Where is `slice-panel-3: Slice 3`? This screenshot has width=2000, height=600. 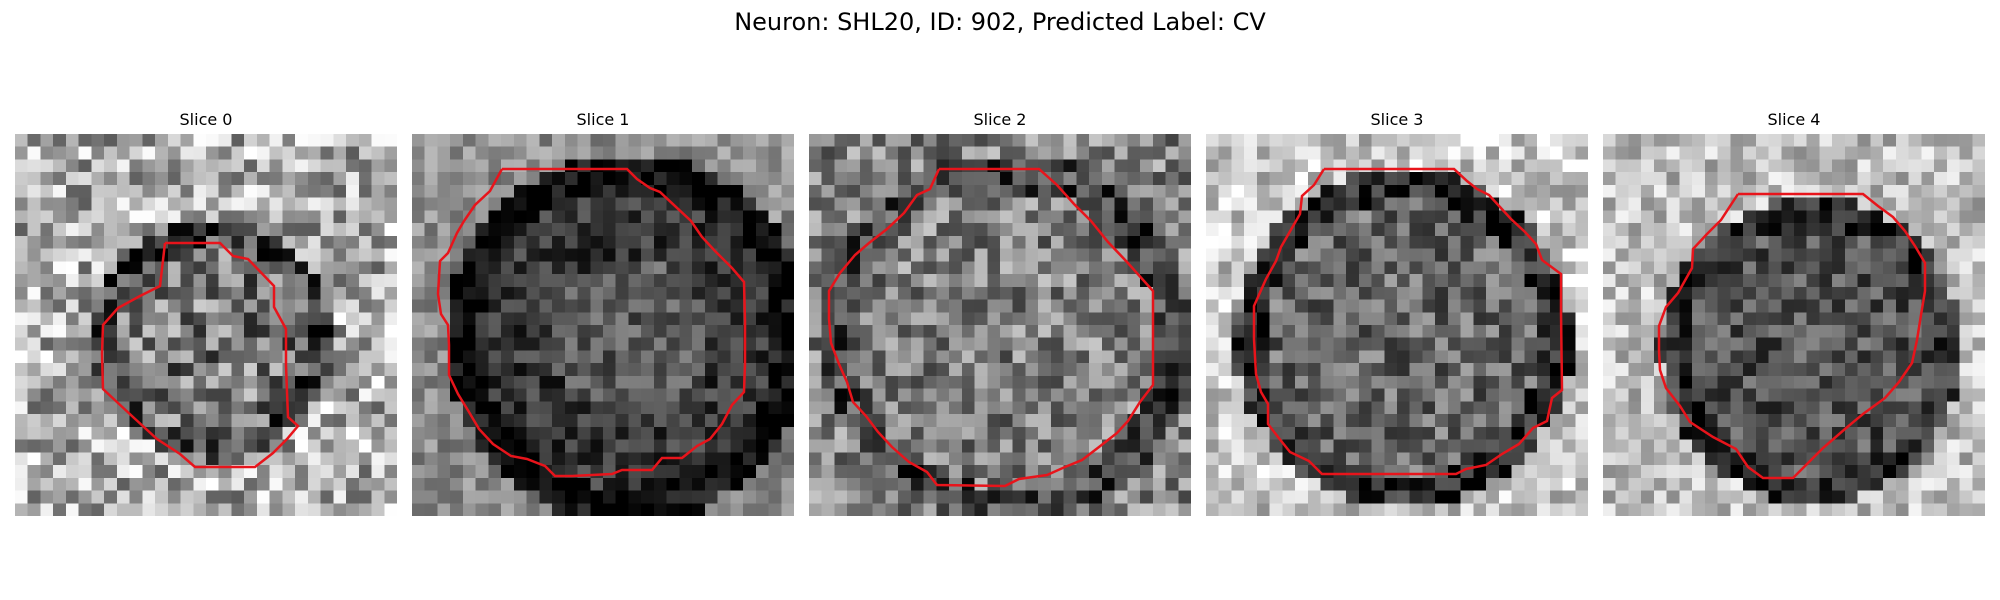
slice-panel-3: Slice 3 is located at coordinates (1397, 312).